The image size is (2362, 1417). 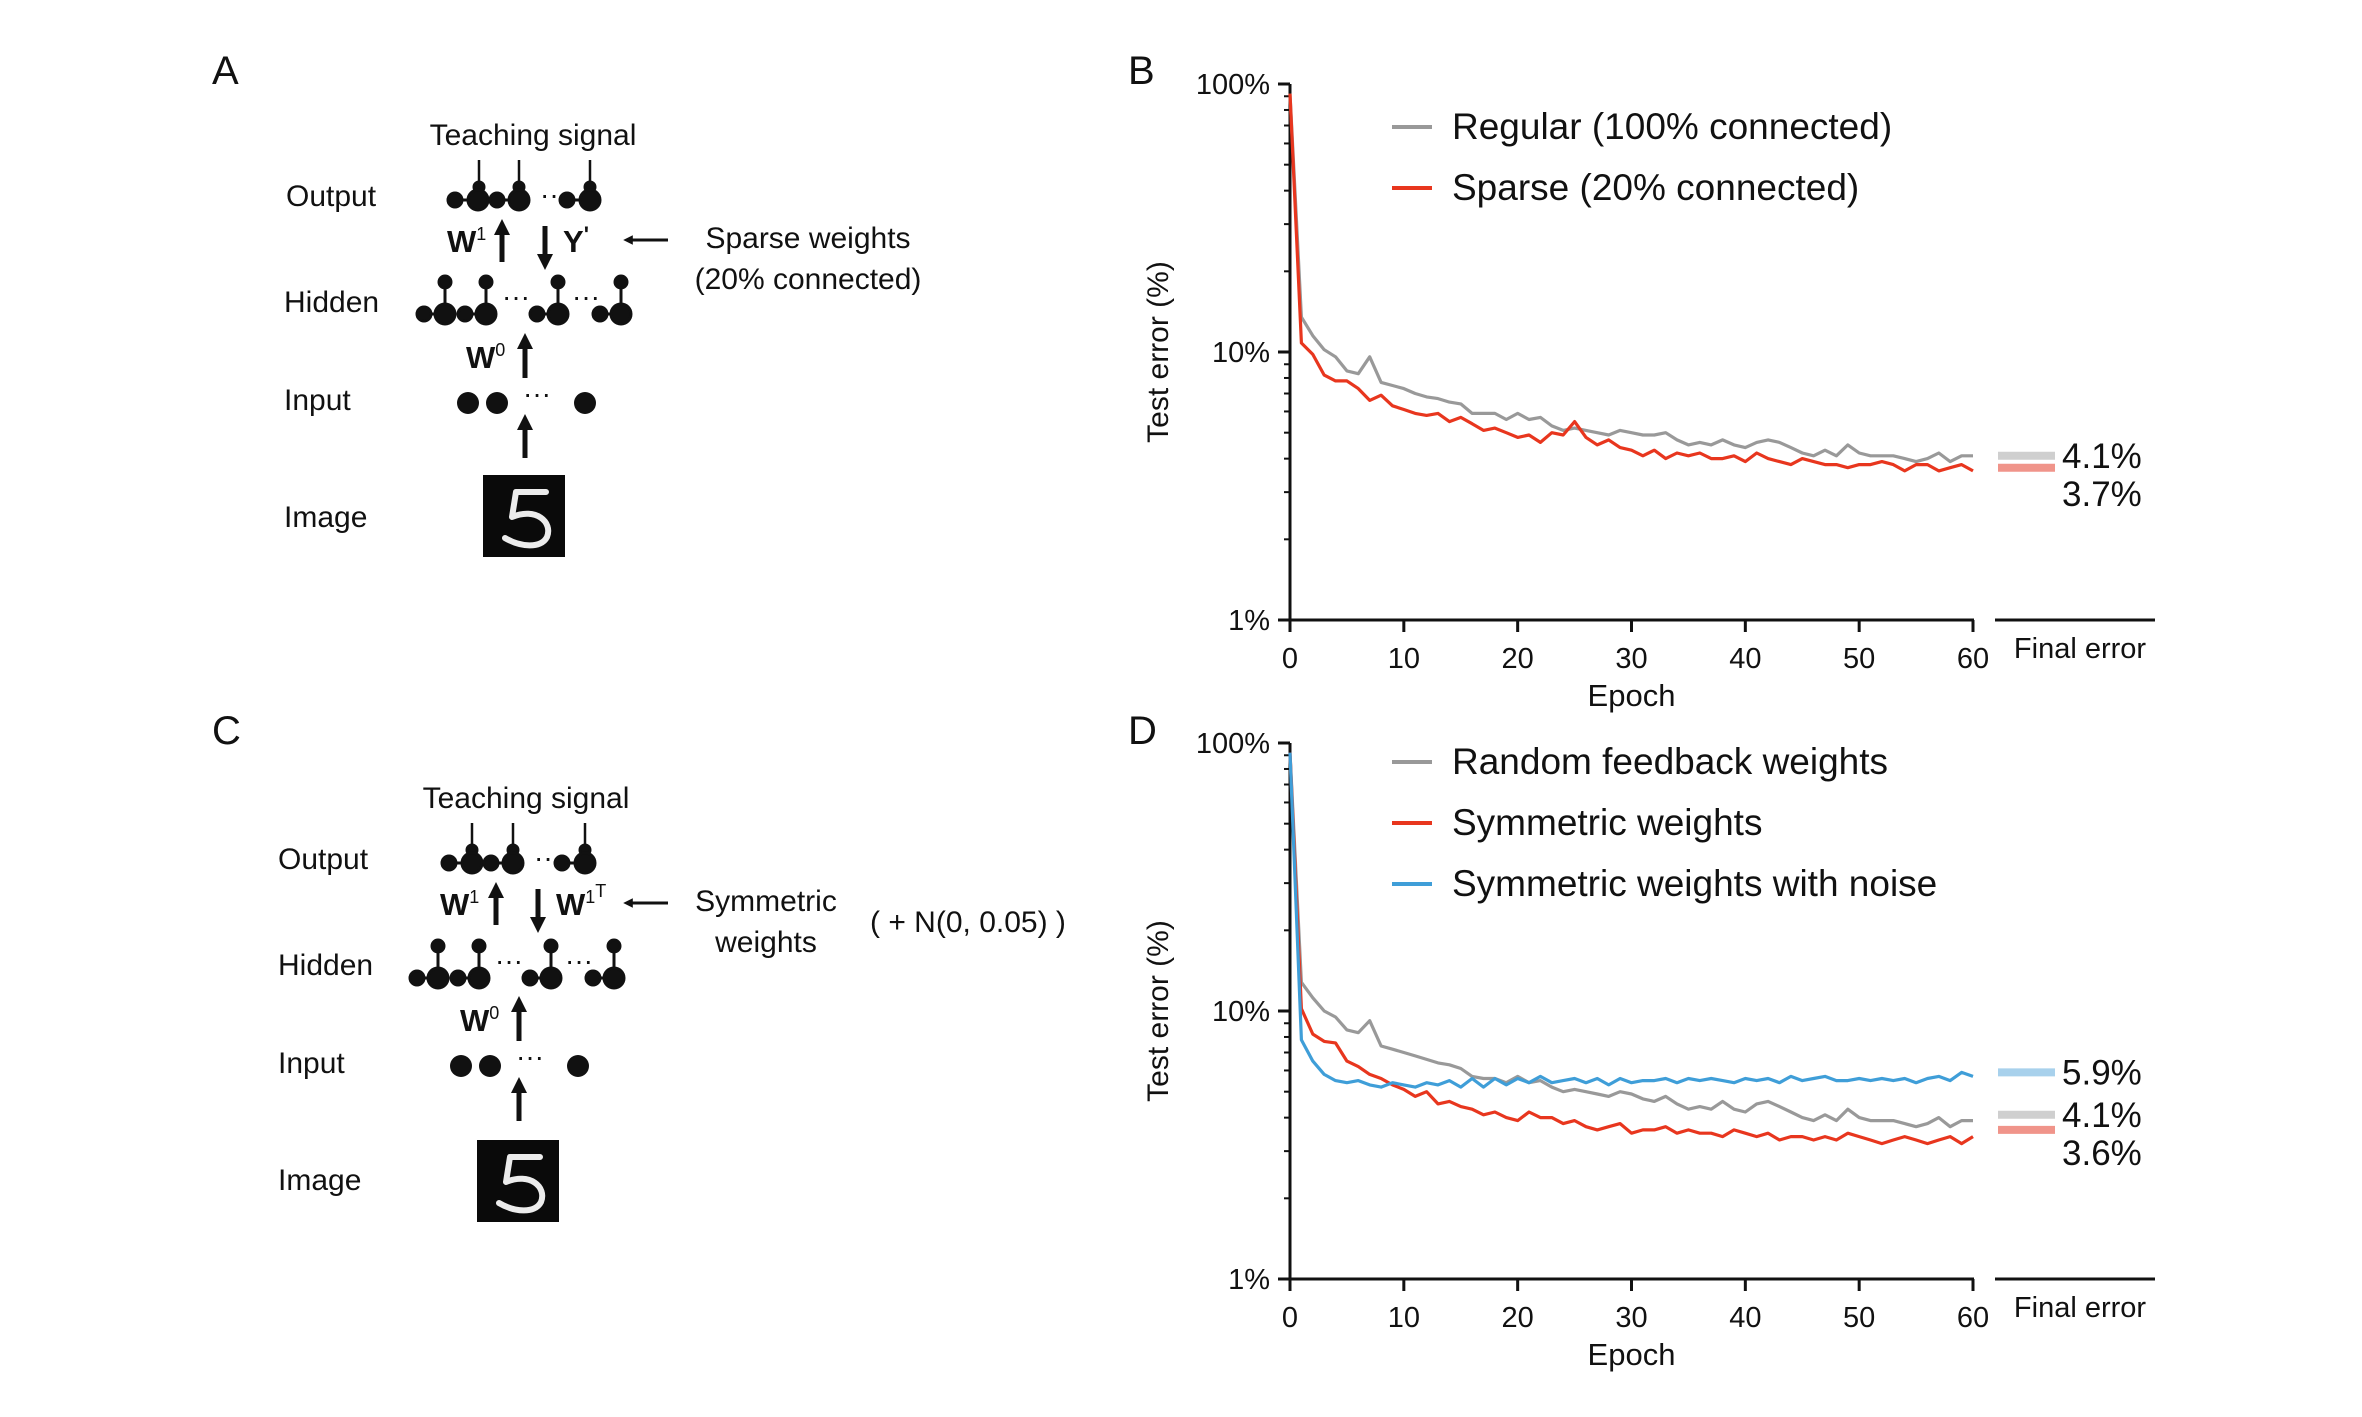 I want to click on panel-letter-a: A, so click(x=225, y=71).